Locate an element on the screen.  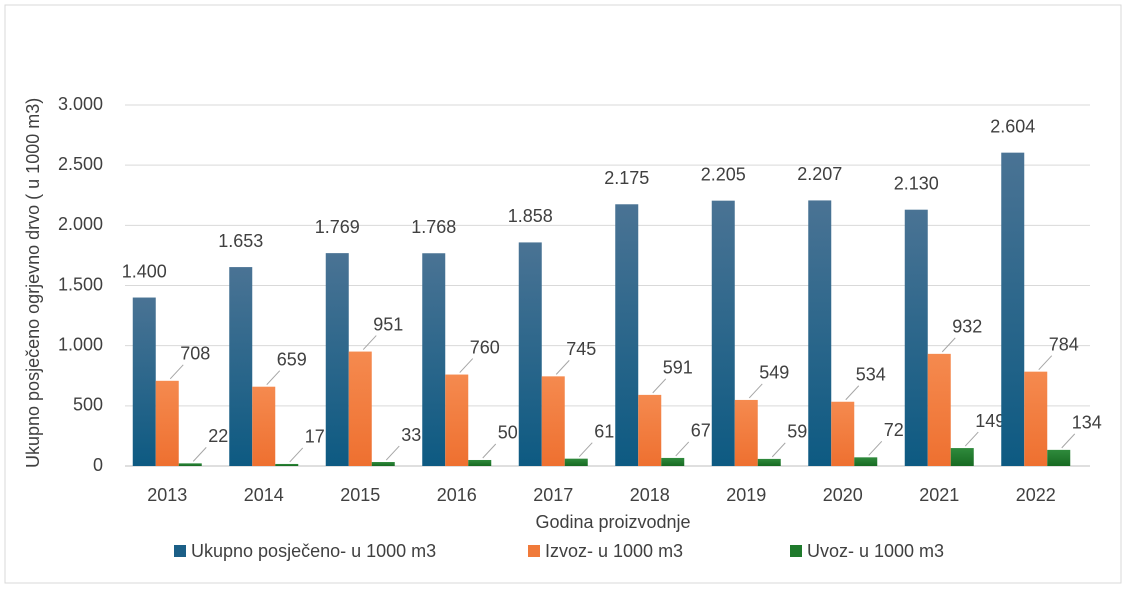
x-tick-label: 2015 is located at coordinates (360, 495).